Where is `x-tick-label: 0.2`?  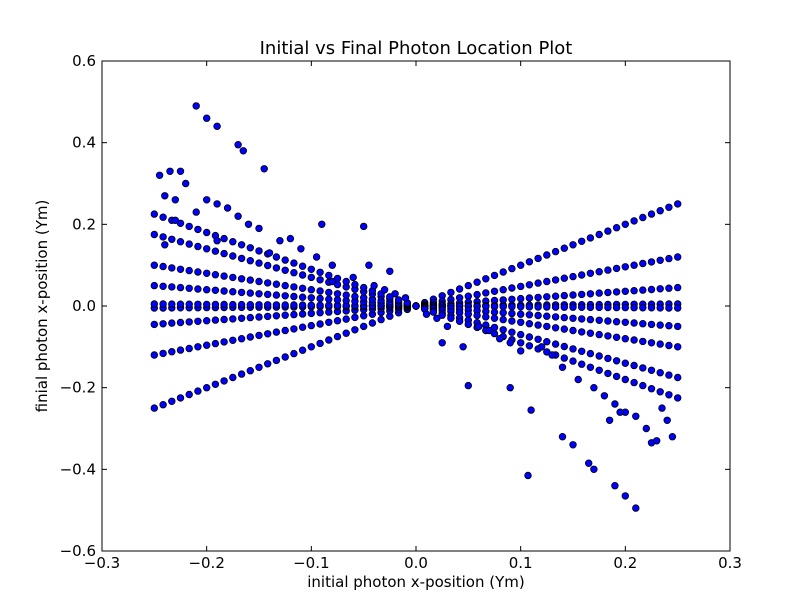
x-tick-label: 0.2 is located at coordinates (625, 563).